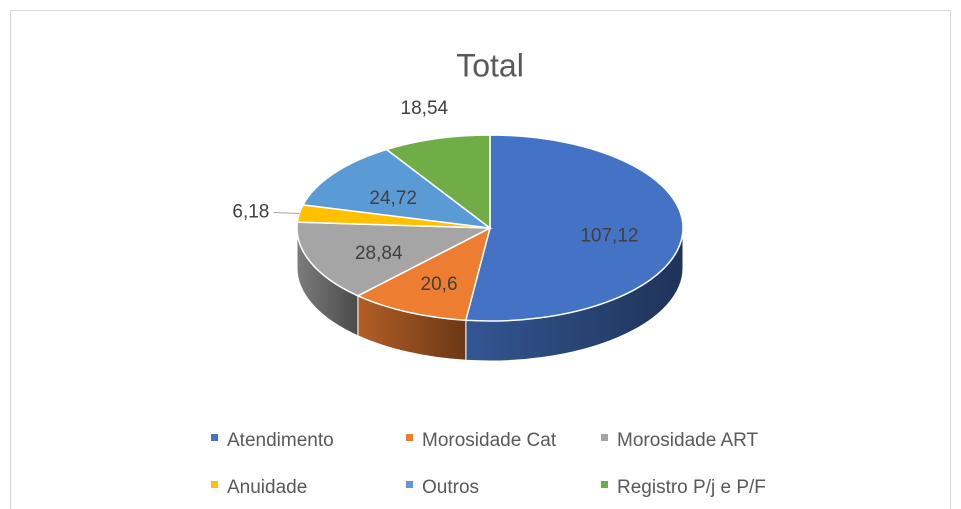 This screenshot has width=961, height=509. What do you see at coordinates (489, 440) in the screenshot?
I see `legend-label: Morosidade Cat` at bounding box center [489, 440].